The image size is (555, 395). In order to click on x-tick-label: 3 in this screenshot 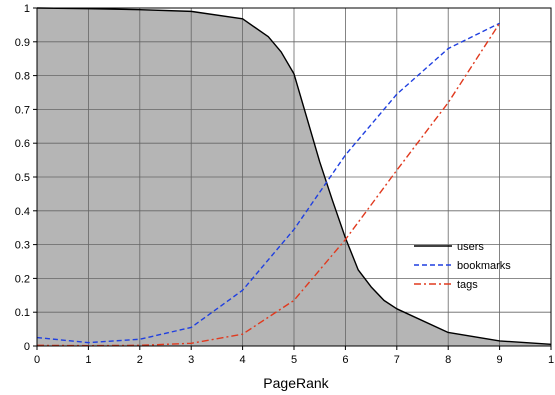, I will do `click(191, 360)`.